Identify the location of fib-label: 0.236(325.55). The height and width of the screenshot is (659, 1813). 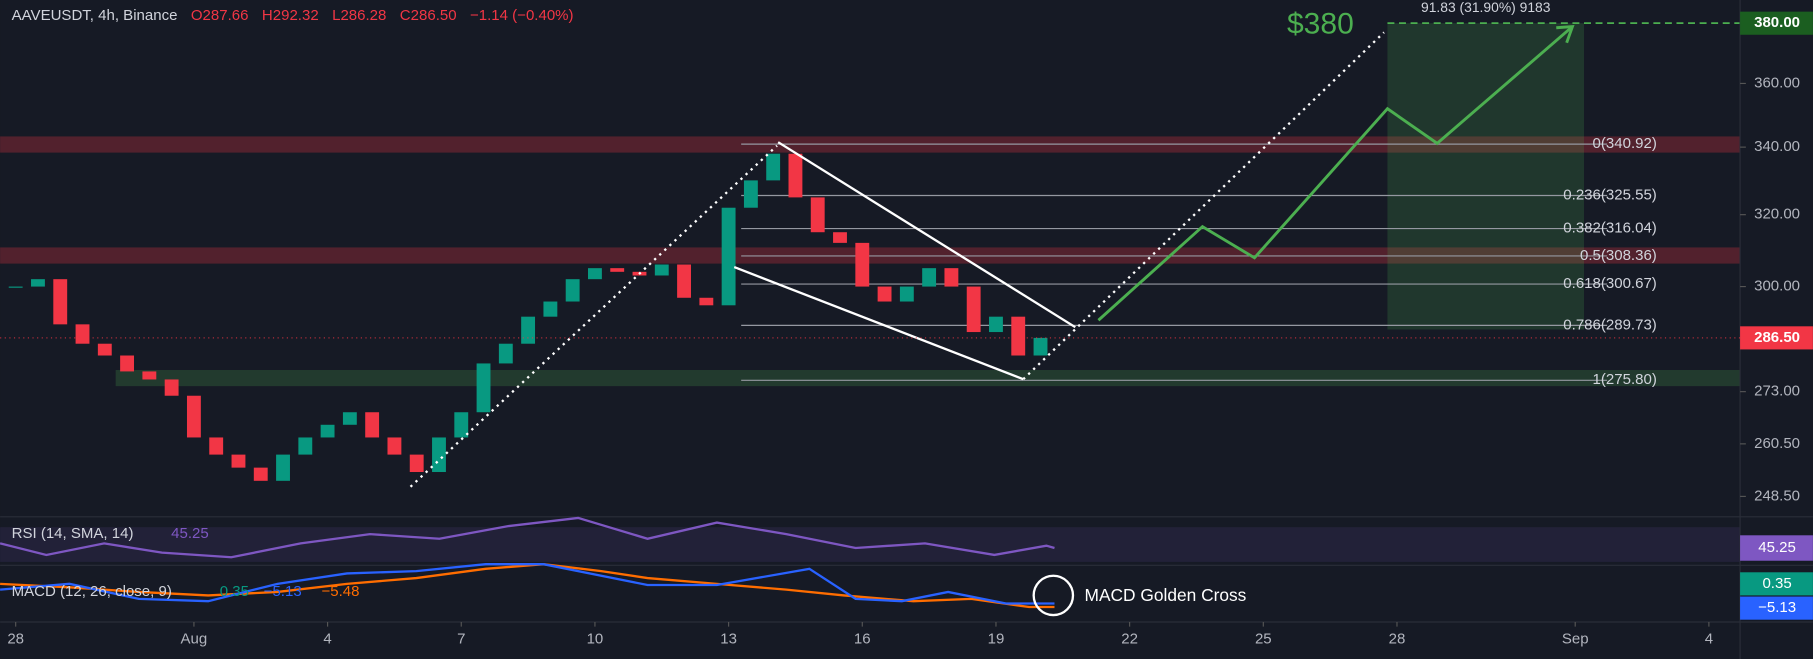
(1610, 194).